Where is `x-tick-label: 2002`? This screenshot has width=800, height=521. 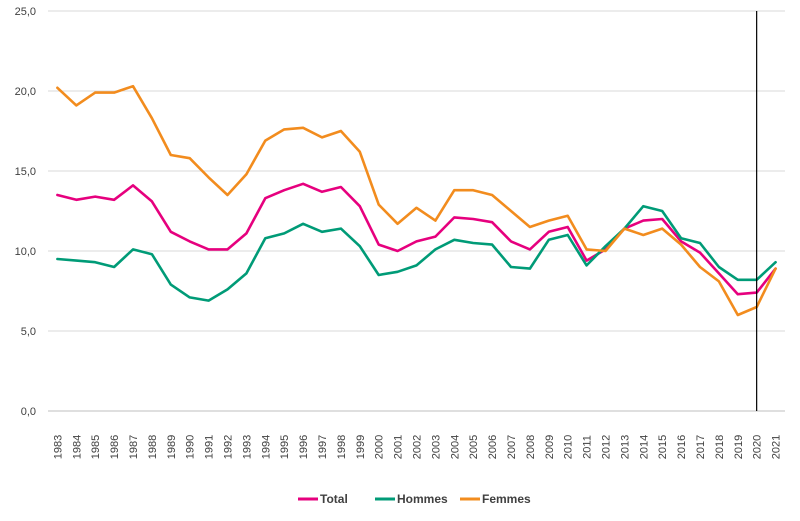
x-tick-label: 2002 is located at coordinates (418, 447).